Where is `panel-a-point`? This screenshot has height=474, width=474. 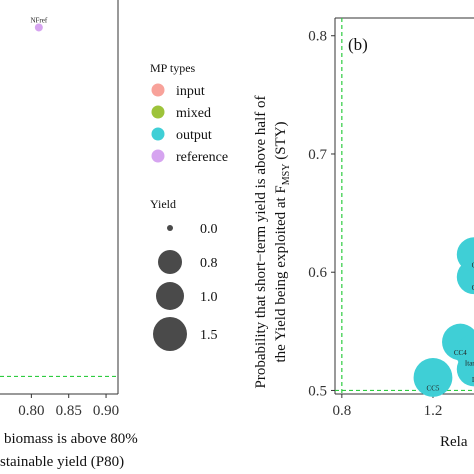
panel-a-point is located at coordinates (38, 27).